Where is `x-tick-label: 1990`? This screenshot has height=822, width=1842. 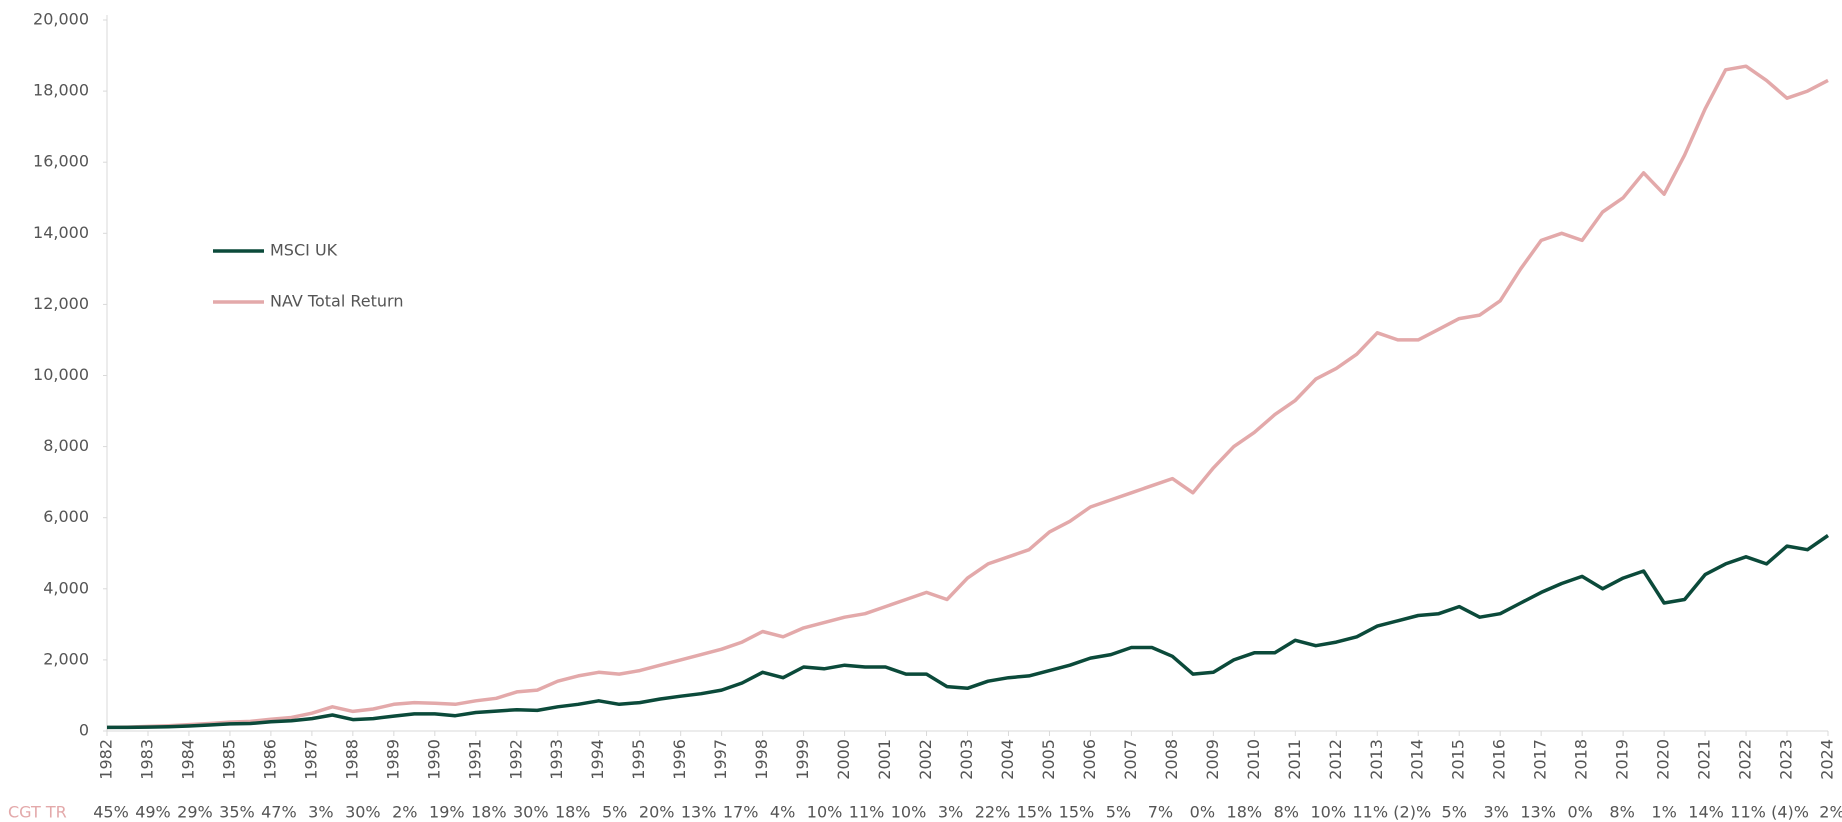 x-tick-label: 1990 is located at coordinates (433, 759).